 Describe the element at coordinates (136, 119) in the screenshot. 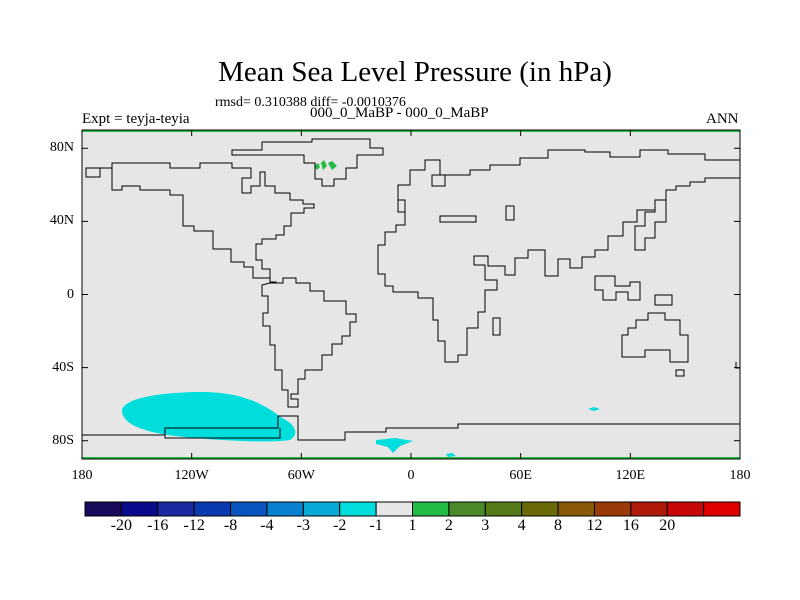

I see `experiment-label: Expt = teyja-teyia` at that location.